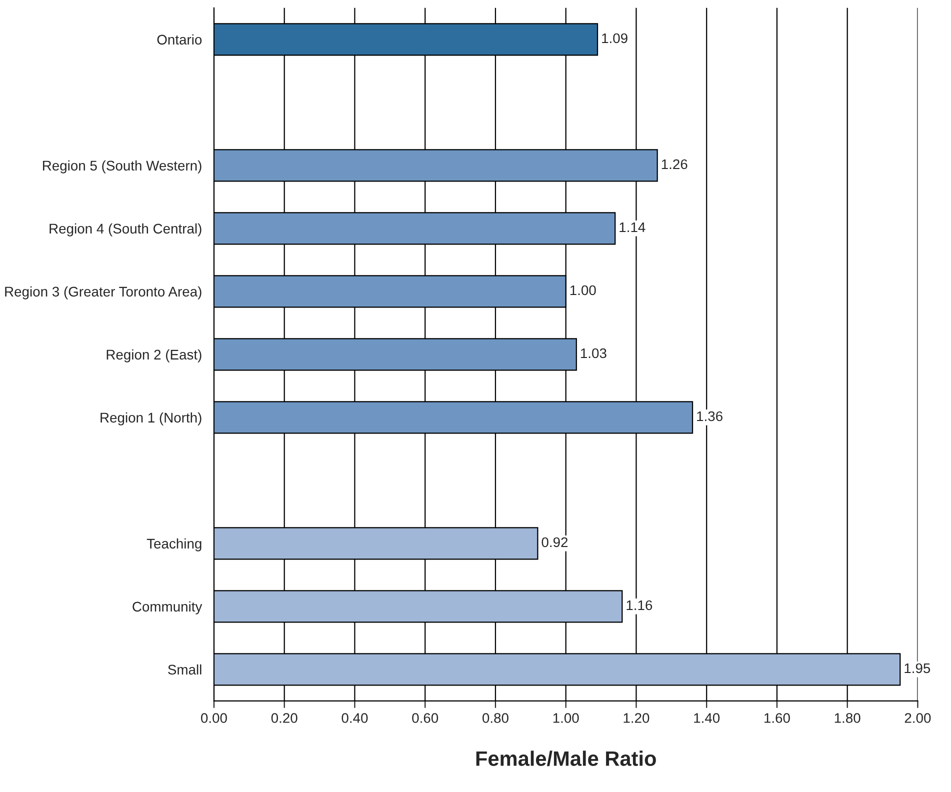 The height and width of the screenshot is (792, 951). What do you see at coordinates (847, 718) in the screenshot?
I see `x-tick-label: 1.80` at bounding box center [847, 718].